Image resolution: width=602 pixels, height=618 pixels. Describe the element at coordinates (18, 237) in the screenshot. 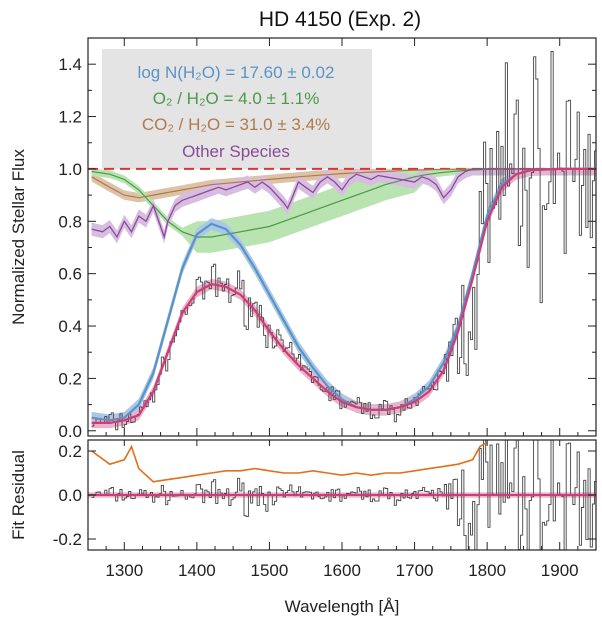

I see `flux-ylabel: Normalized Stellar Flux` at that location.